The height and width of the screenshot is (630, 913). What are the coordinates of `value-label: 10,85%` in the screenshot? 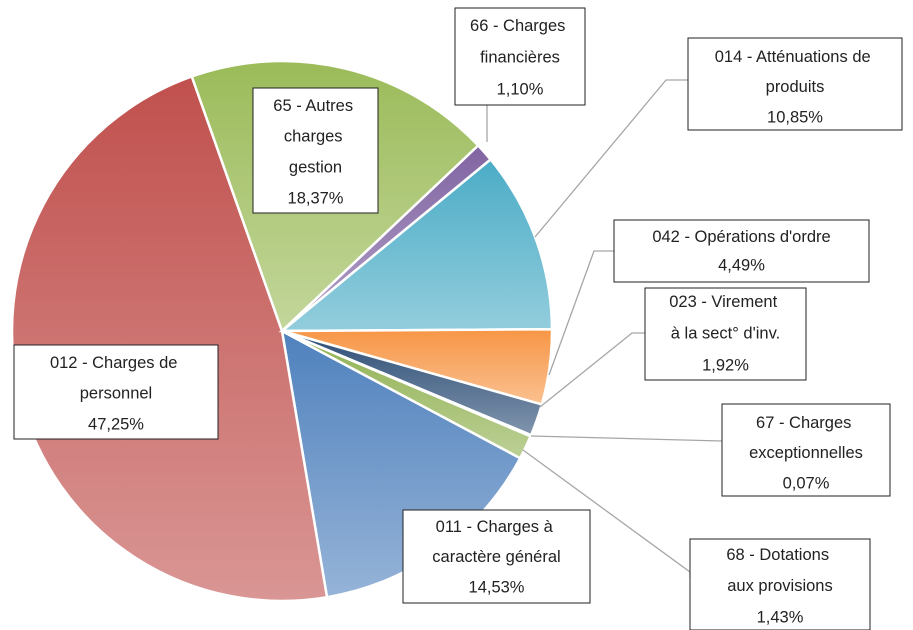 It's located at (795, 117).